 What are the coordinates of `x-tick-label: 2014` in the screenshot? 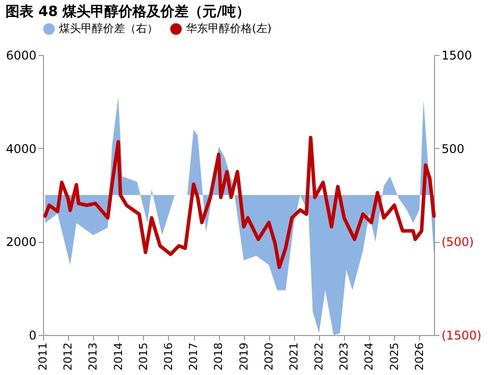 It's located at (118, 356).